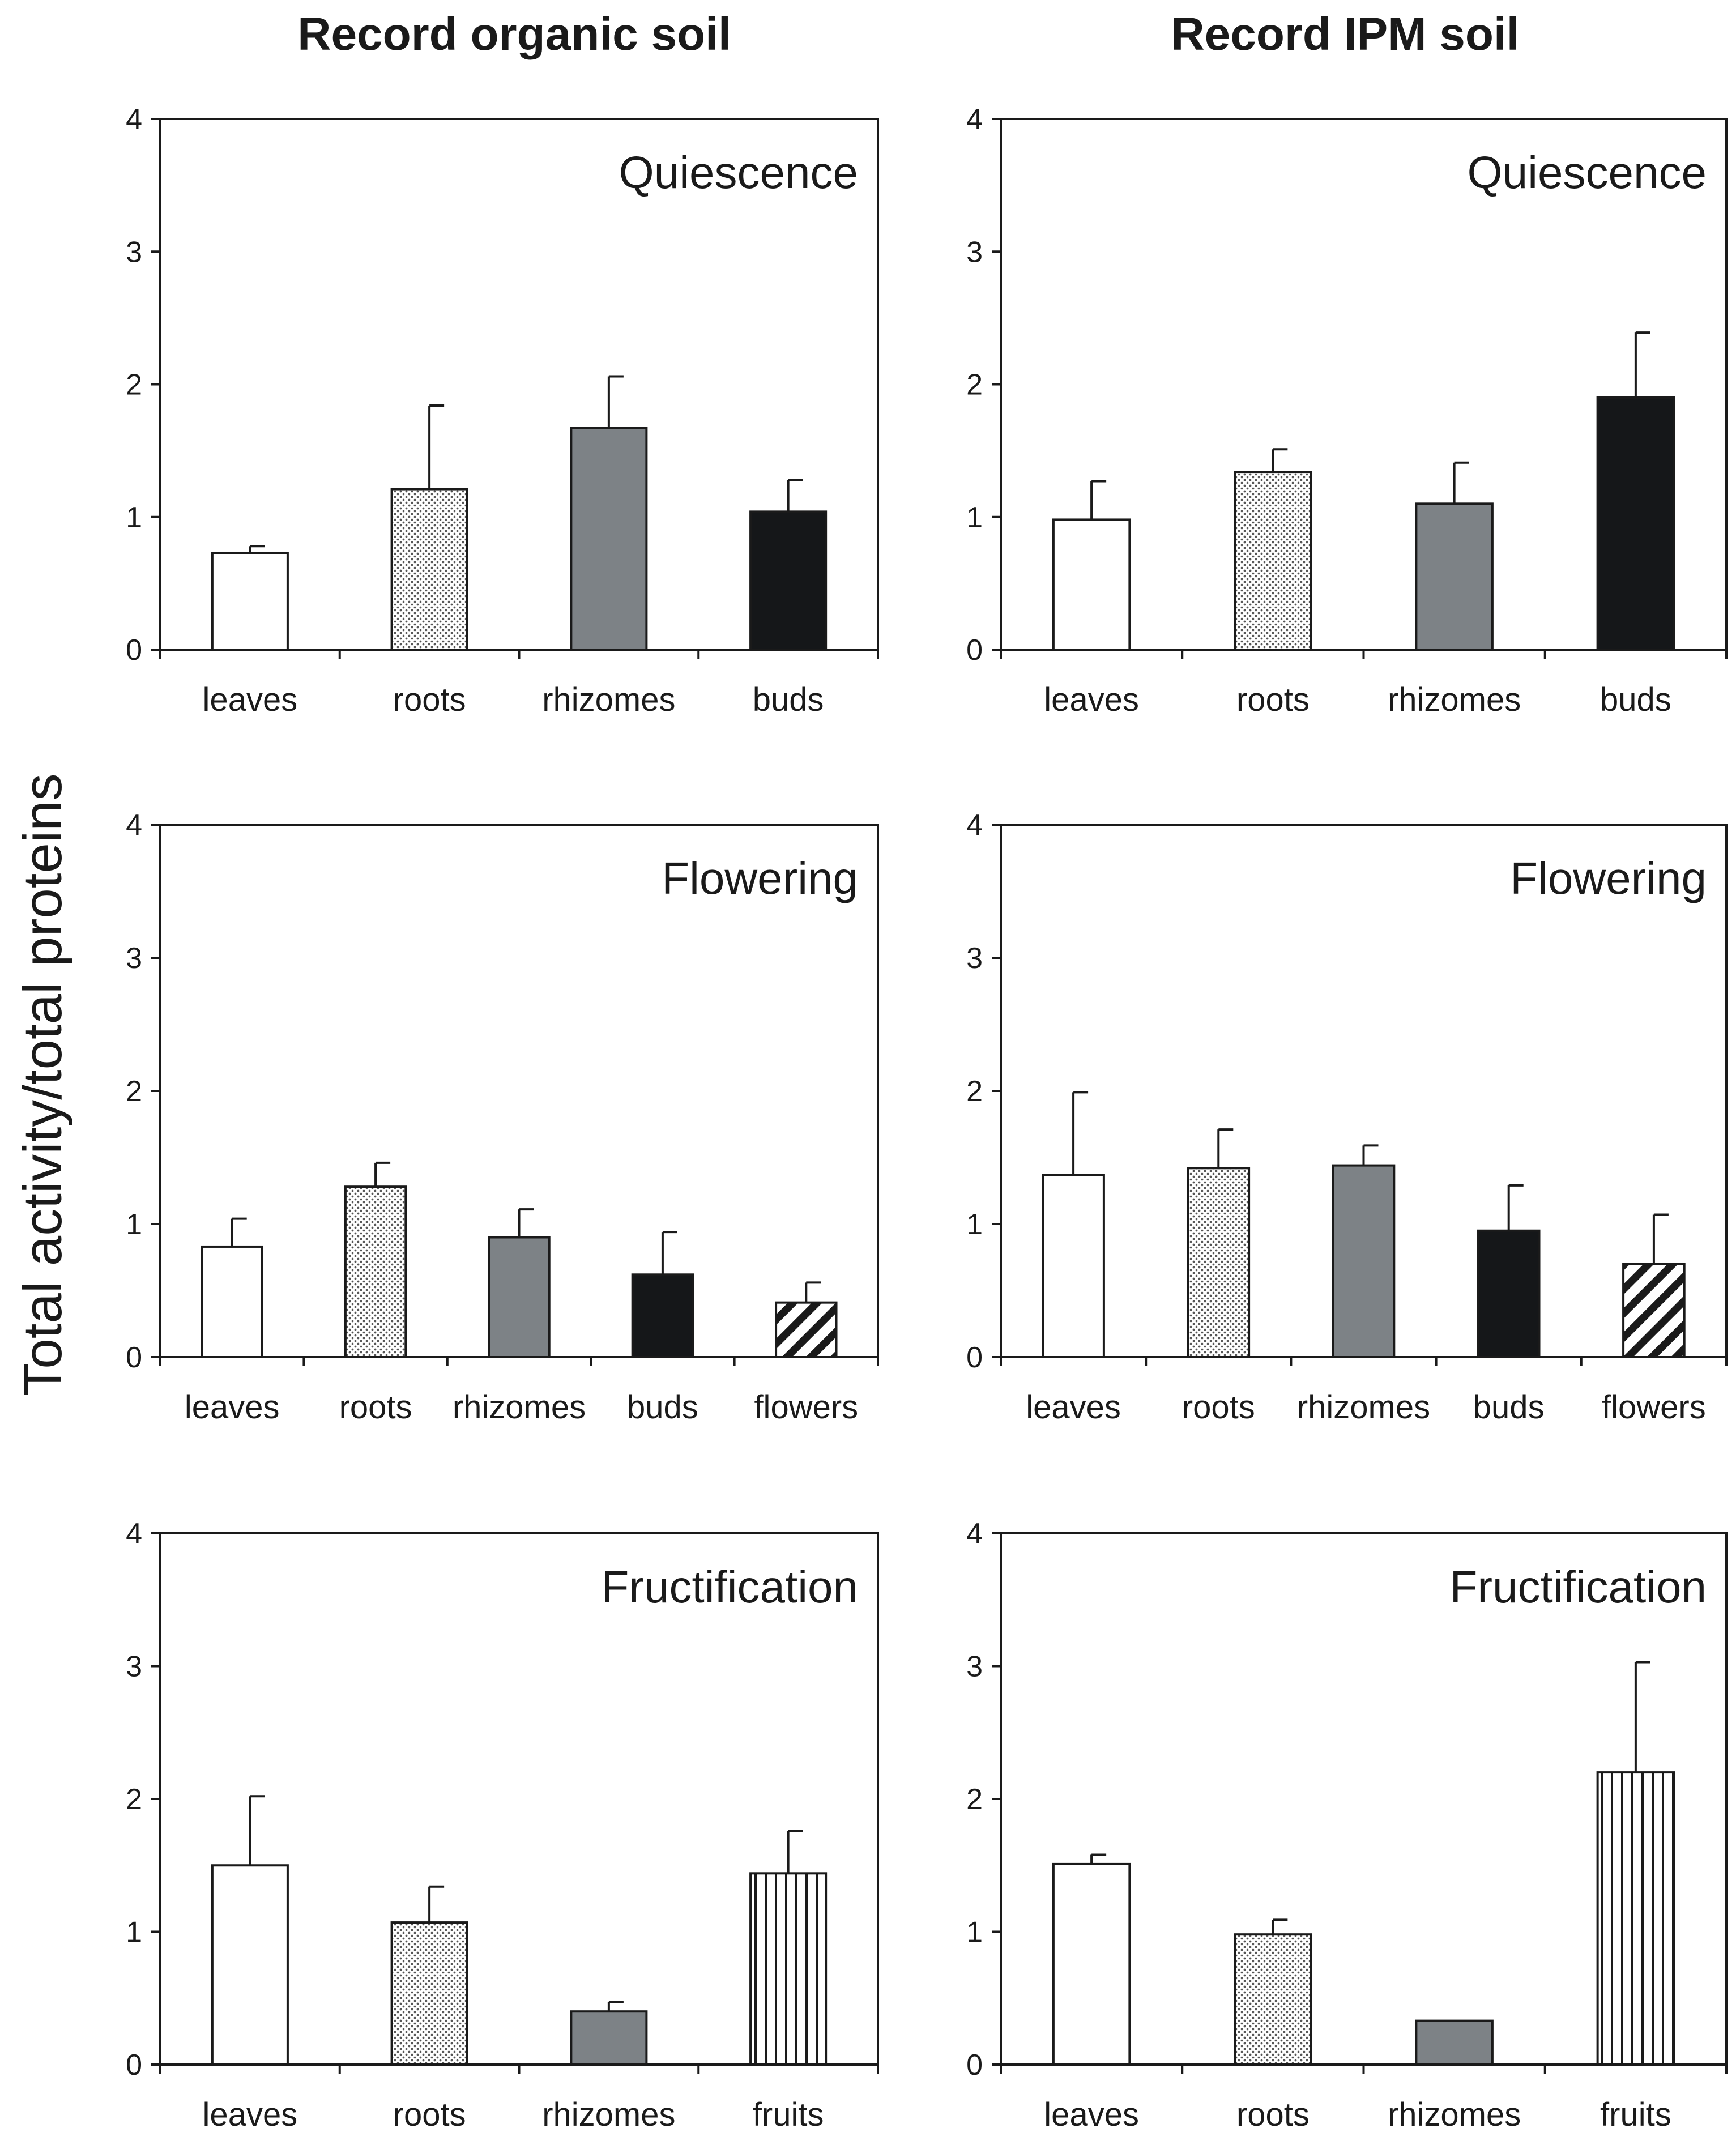 The height and width of the screenshot is (2145, 1736). Describe the element at coordinates (502, 410) in the screenshot. I see `chart-panel-1: 0 1 2 3 4 Quiescence leaves roots rhizomes buds` at that location.